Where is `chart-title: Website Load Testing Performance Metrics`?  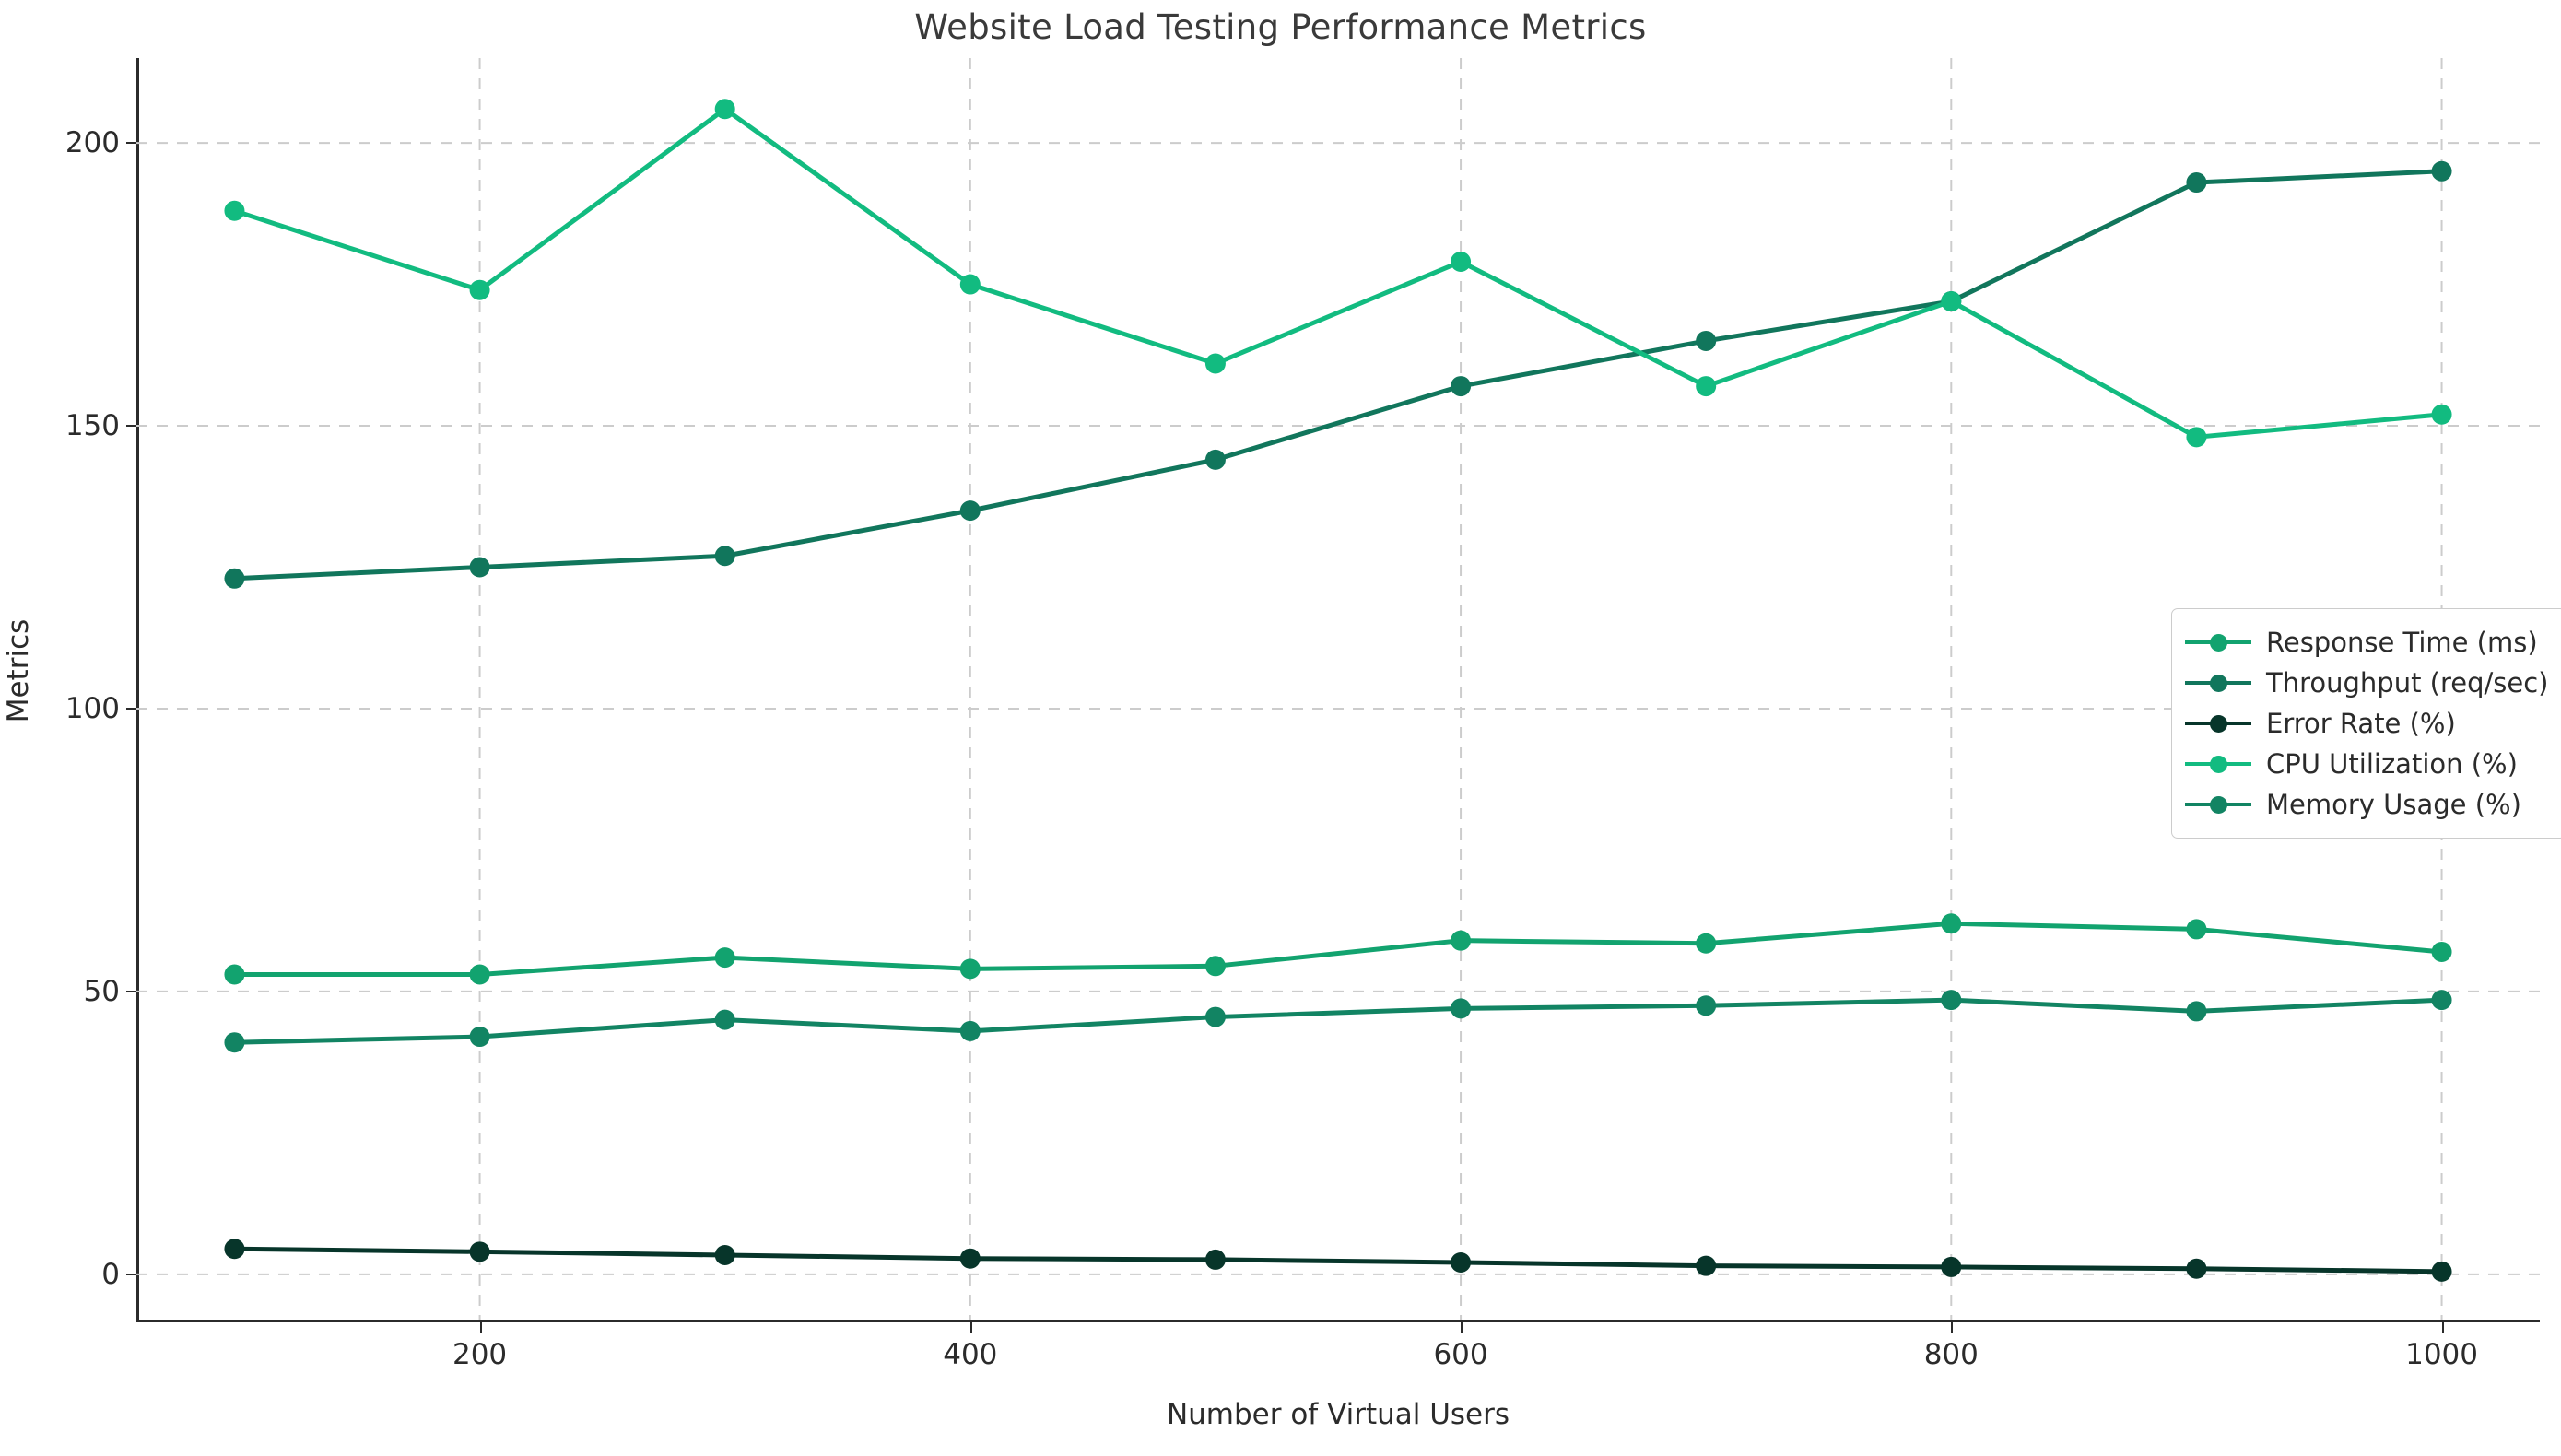
chart-title: Website Load Testing Performance Metrics is located at coordinates (1280, 27).